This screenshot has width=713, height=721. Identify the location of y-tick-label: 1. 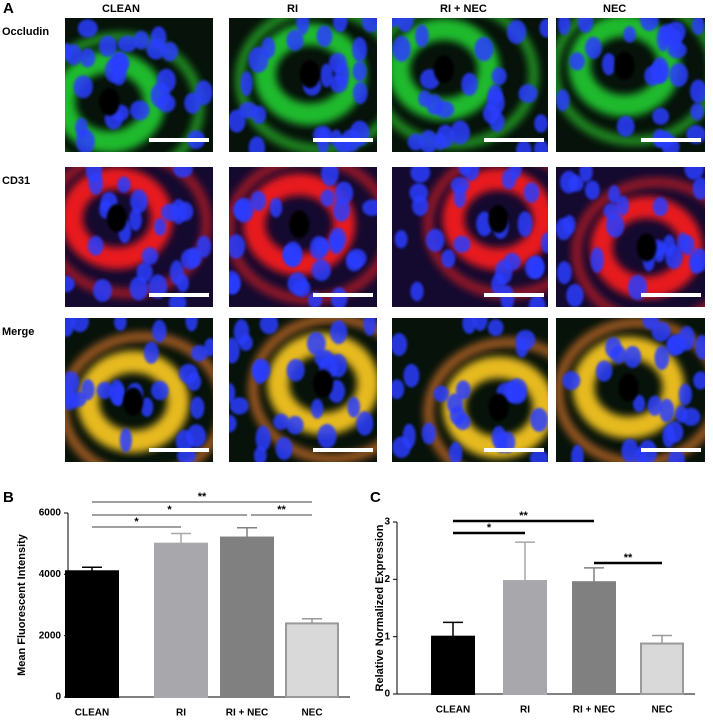
(387, 636).